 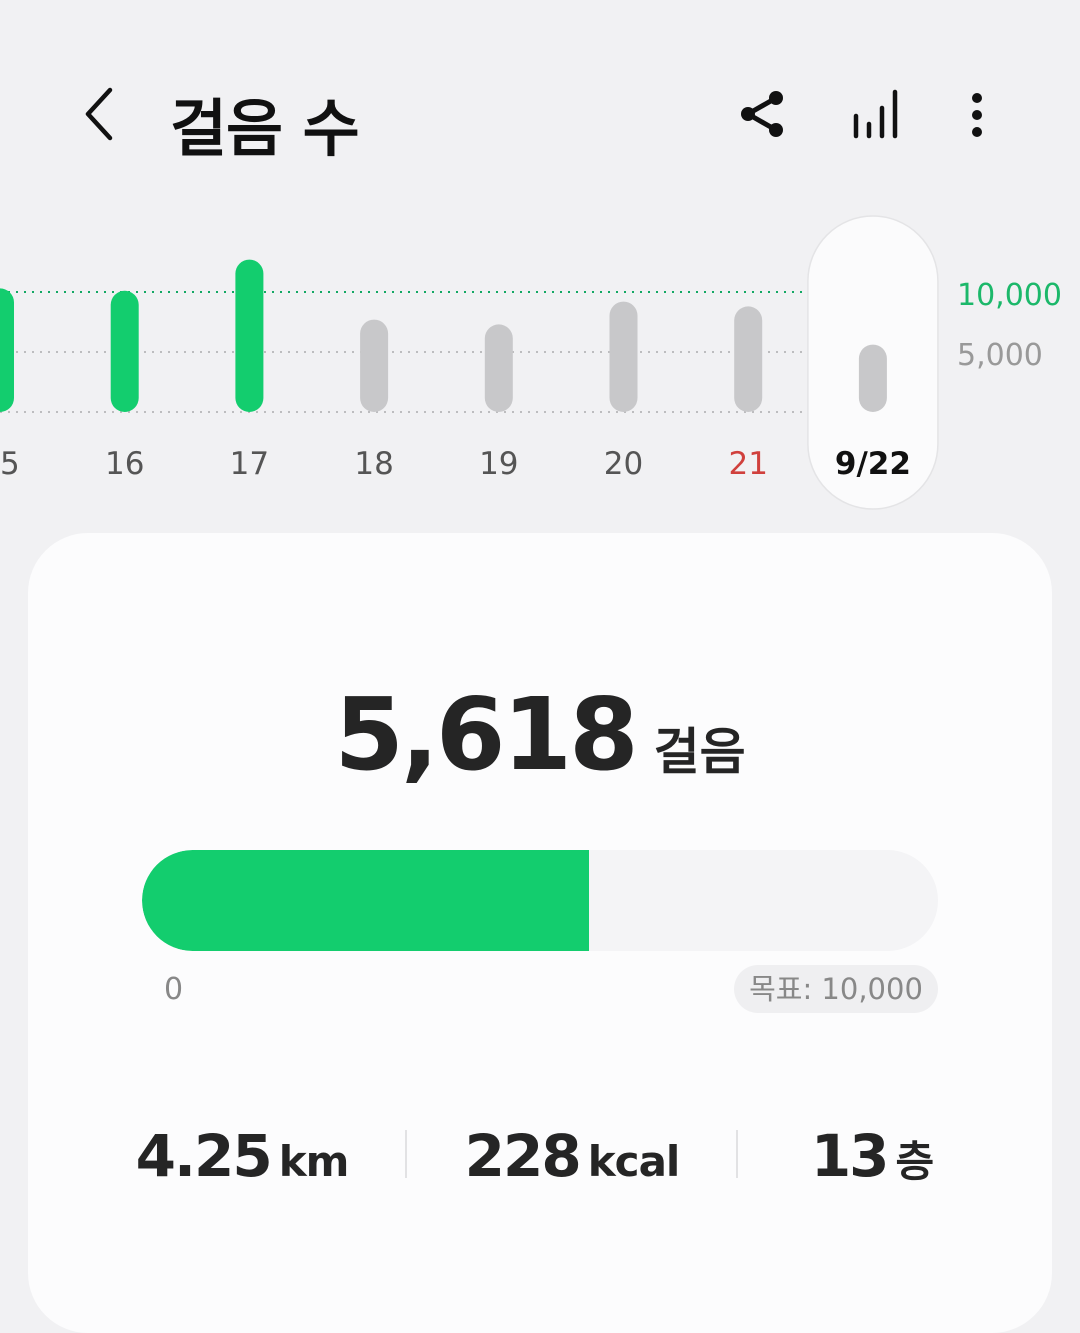 What do you see at coordinates (124, 464) in the screenshot?
I see `x-tick-label: 16` at bounding box center [124, 464].